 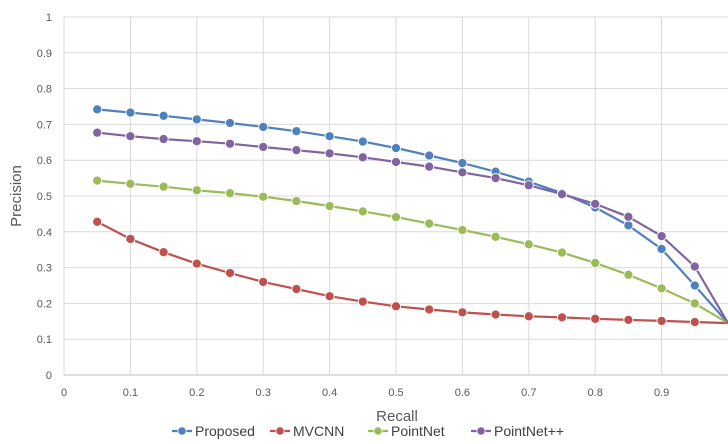 I want to click on x-tick-label: 0.4, so click(x=329, y=393).